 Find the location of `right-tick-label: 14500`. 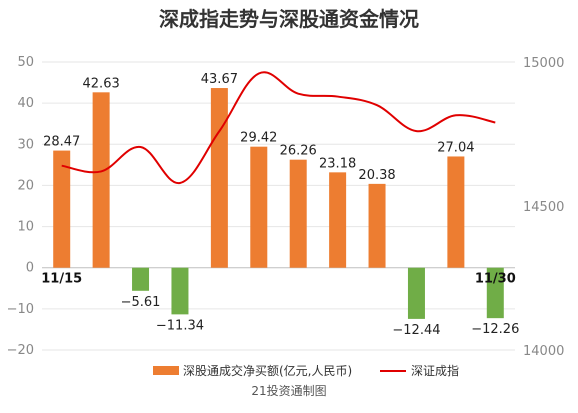

right-tick-label: 14500 is located at coordinates (543, 207).